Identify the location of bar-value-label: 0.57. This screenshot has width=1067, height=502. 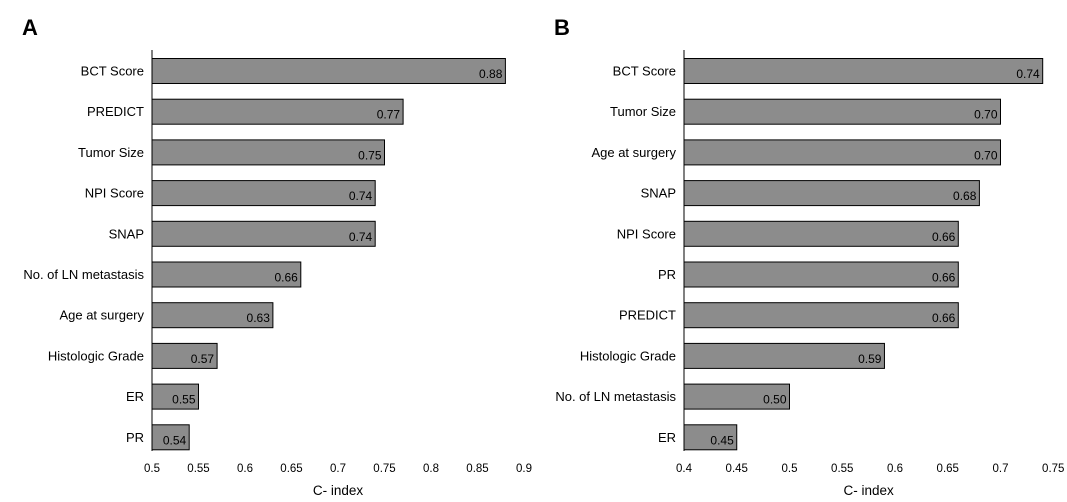
(203, 359).